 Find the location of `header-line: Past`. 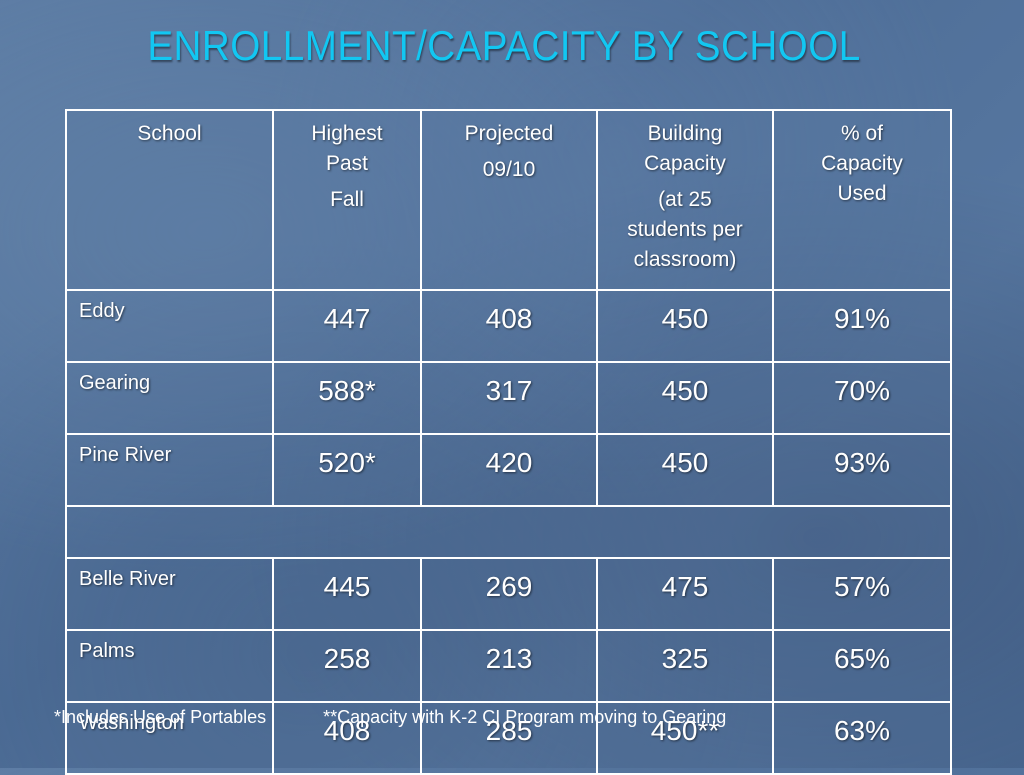

header-line: Past is located at coordinates (347, 163).